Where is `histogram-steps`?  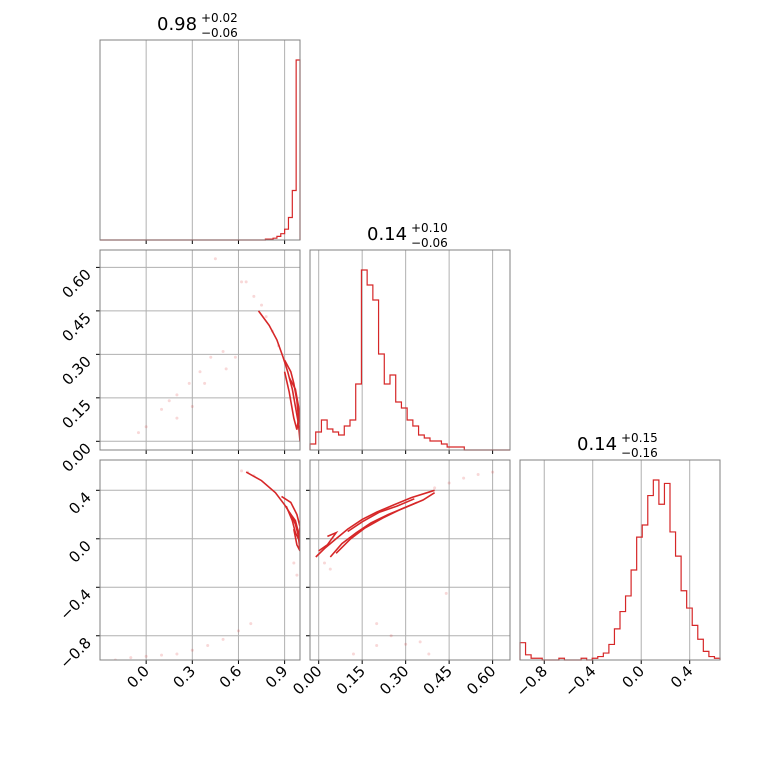
histogram-steps is located at coordinates (620, 570).